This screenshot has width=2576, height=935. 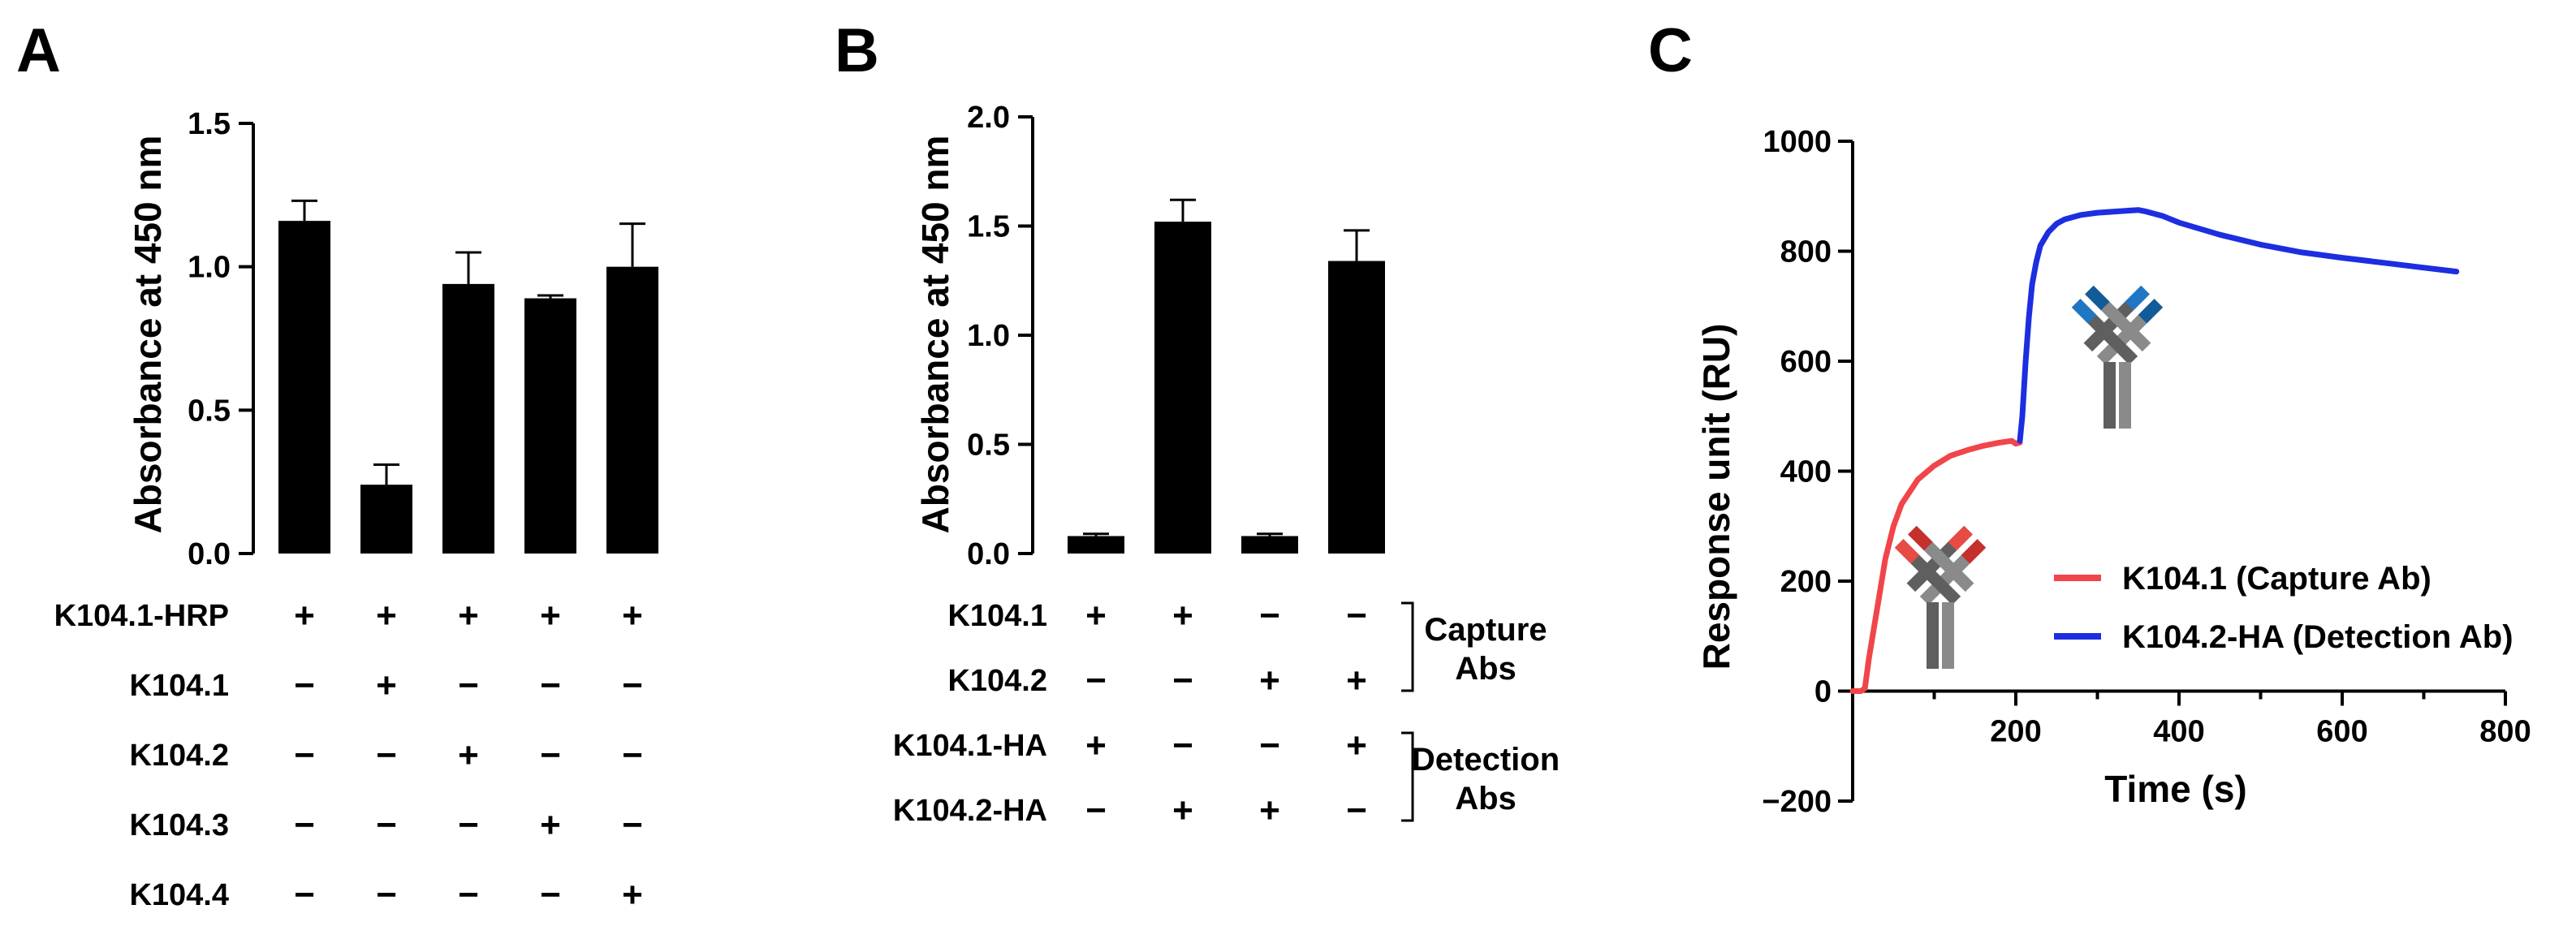 I want to click on panel-b-y-tick-label: 1.5, so click(x=988, y=227).